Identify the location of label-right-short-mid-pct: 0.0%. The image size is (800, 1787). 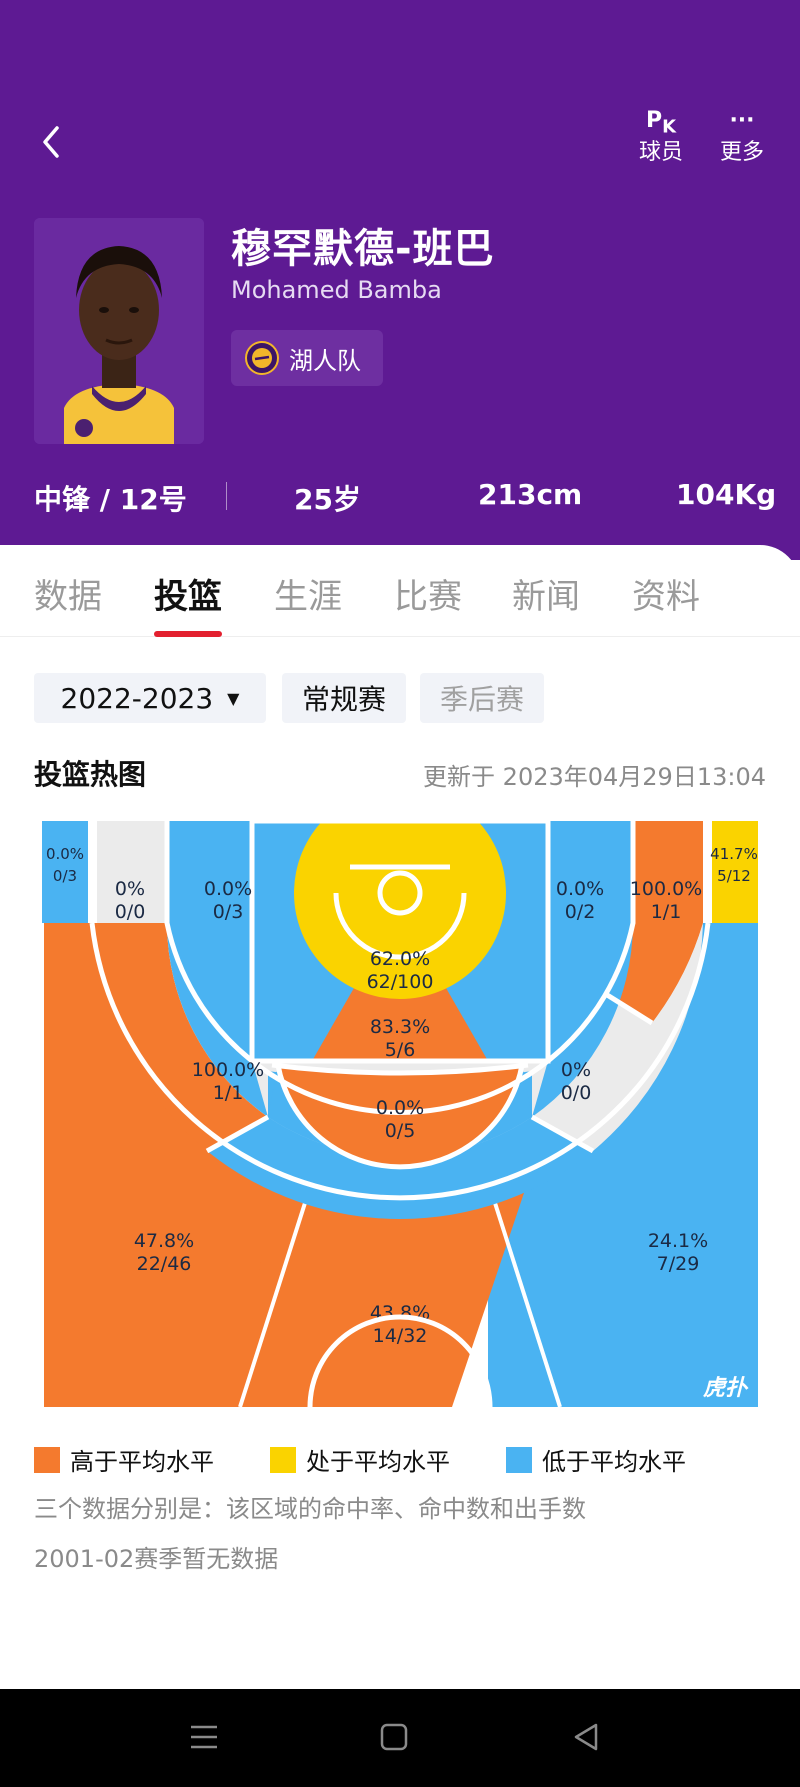
(580, 889).